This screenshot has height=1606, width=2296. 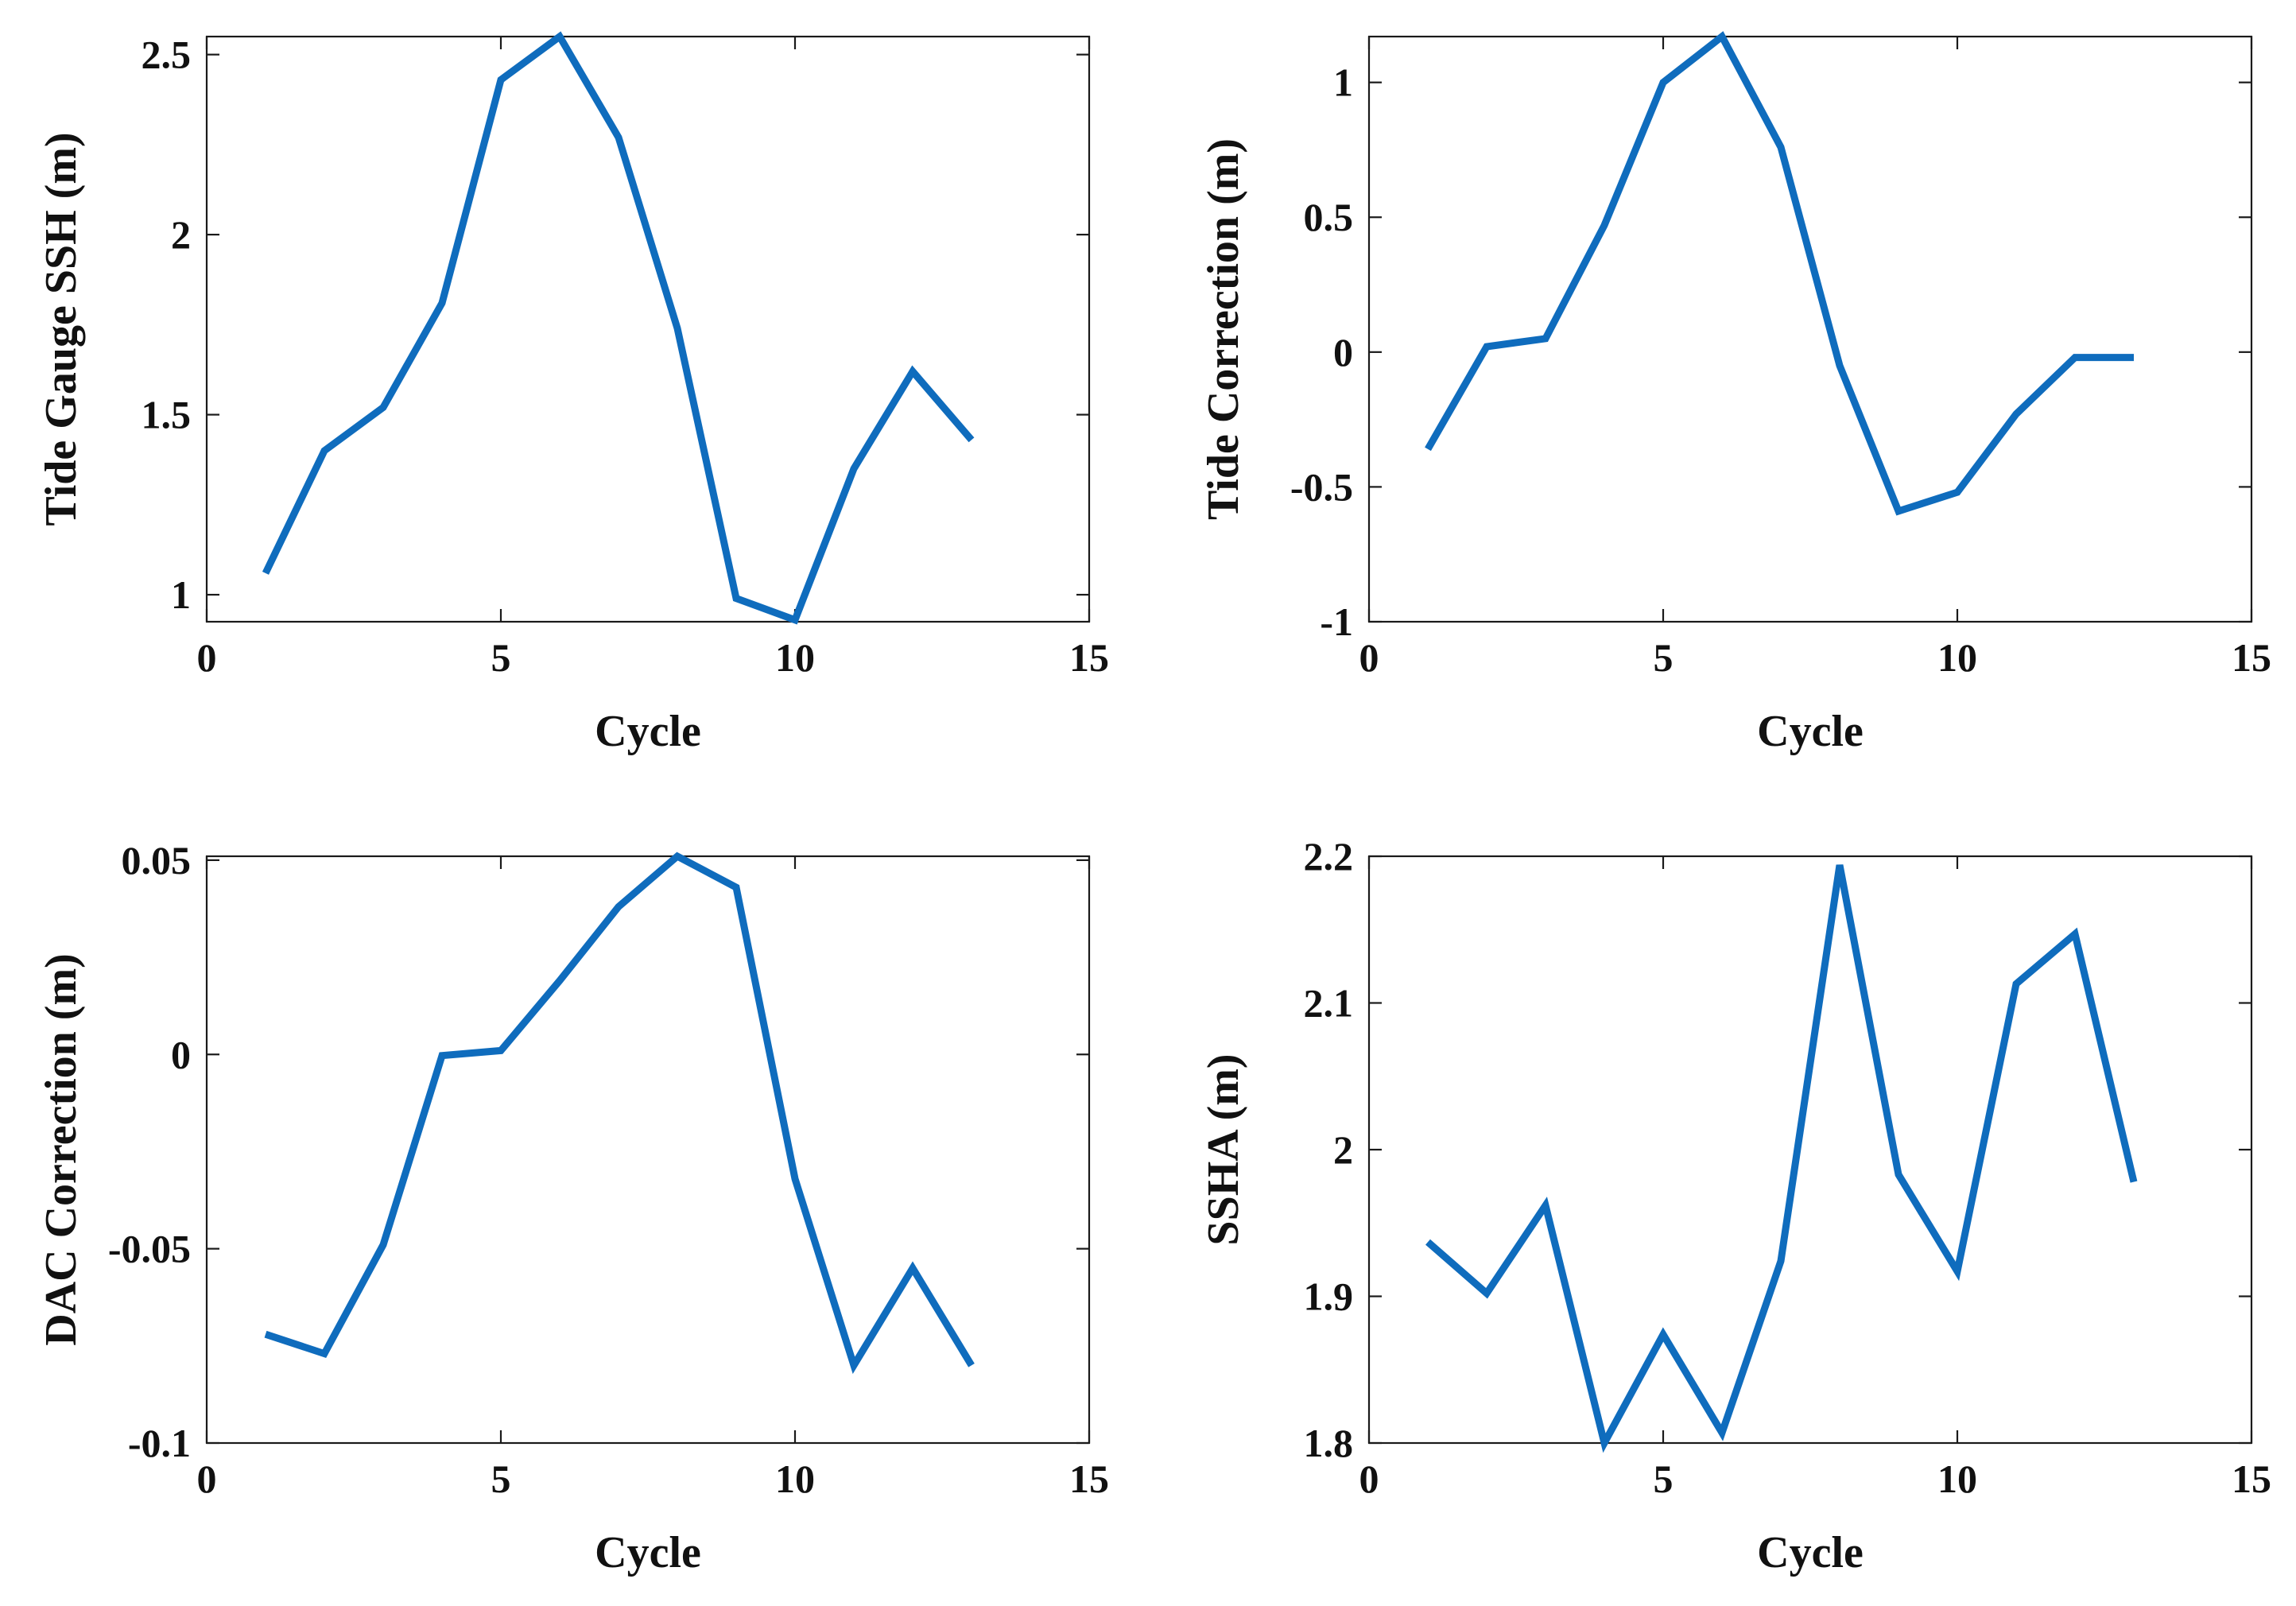 What do you see at coordinates (1329, 856) in the screenshot?
I see `y-tick-label-2.2: 2.2` at bounding box center [1329, 856].